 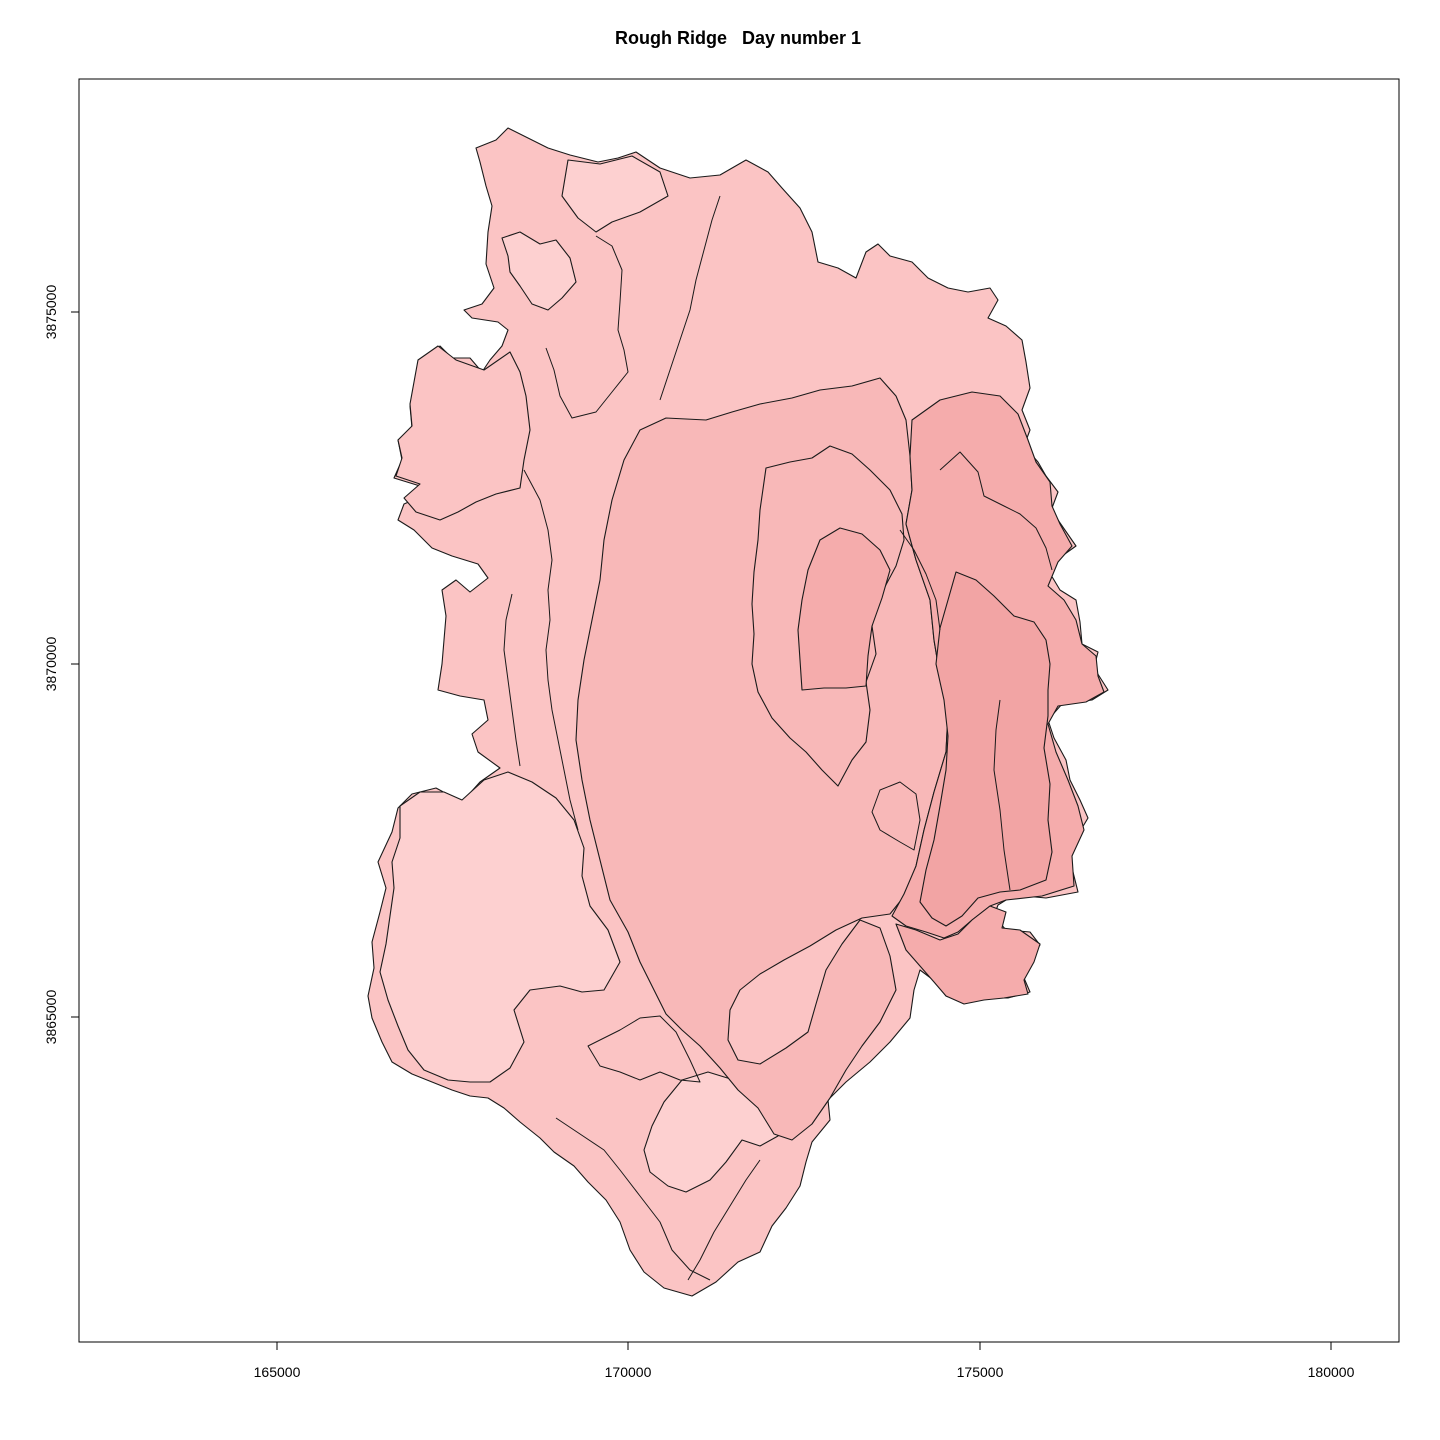 What do you see at coordinates (738, 38) in the screenshot?
I see `map-title: Rough Ridge Day number 1` at bounding box center [738, 38].